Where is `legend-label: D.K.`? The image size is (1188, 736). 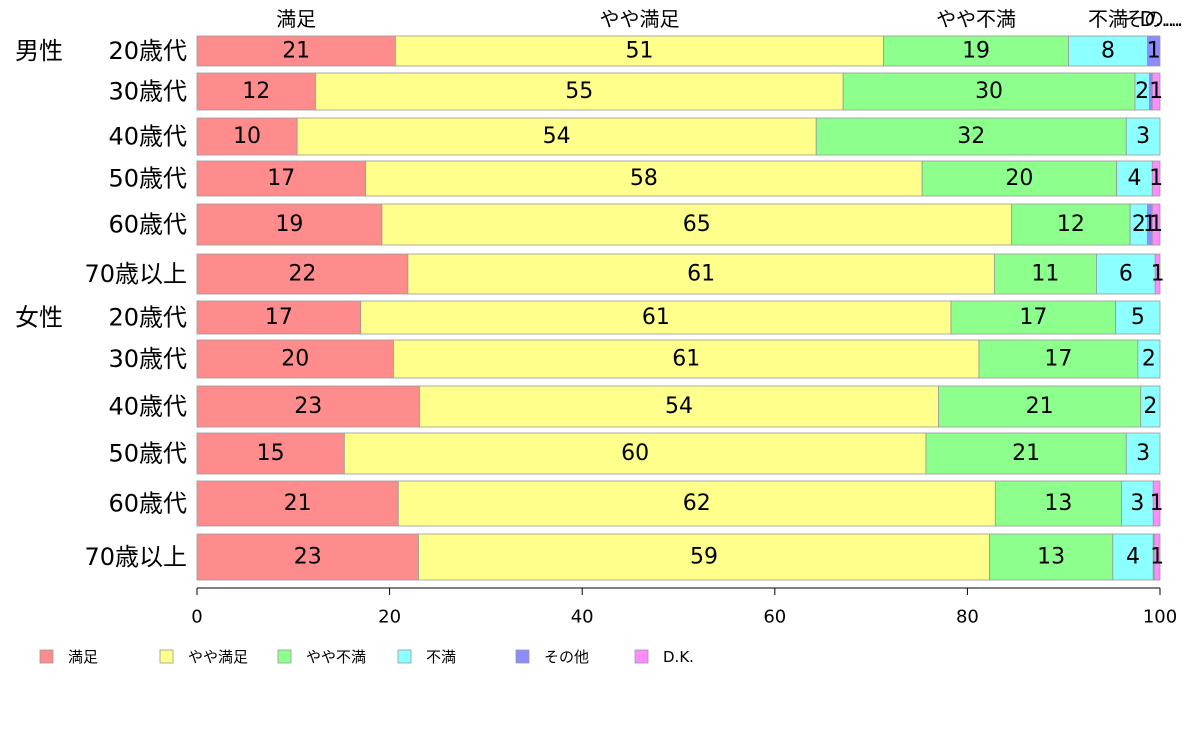 legend-label: D.K. is located at coordinates (678, 657).